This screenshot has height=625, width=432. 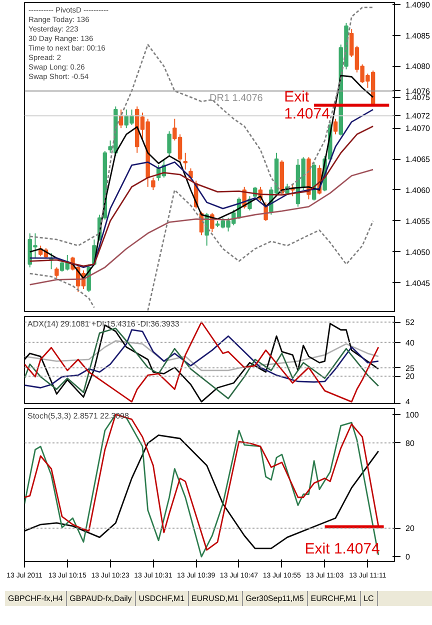 What do you see at coordinates (413, 415) in the screenshot?
I see `y-tick-label: 100` at bounding box center [413, 415].